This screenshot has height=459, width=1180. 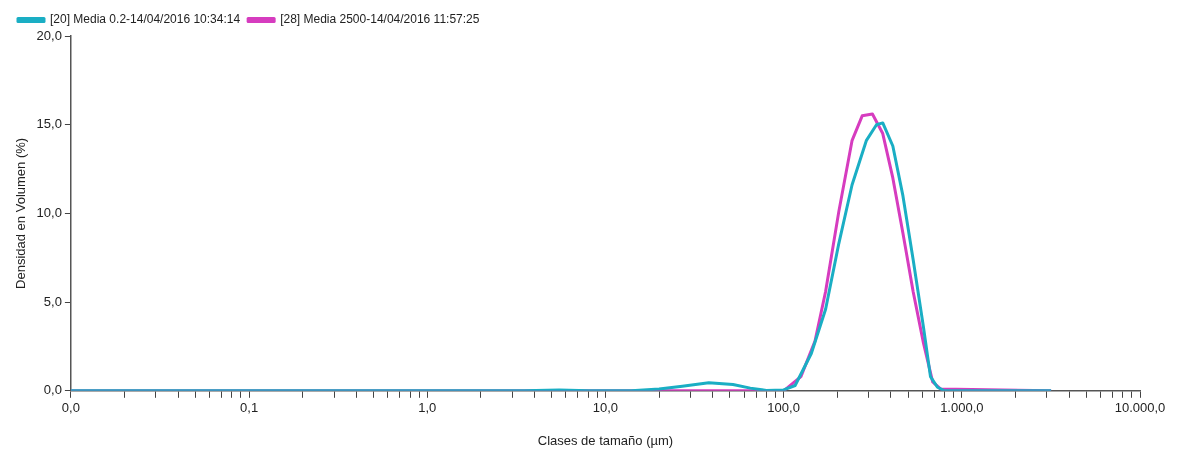 I want to click on y-axis-title: Densidad en Volumen (%), so click(x=21, y=213).